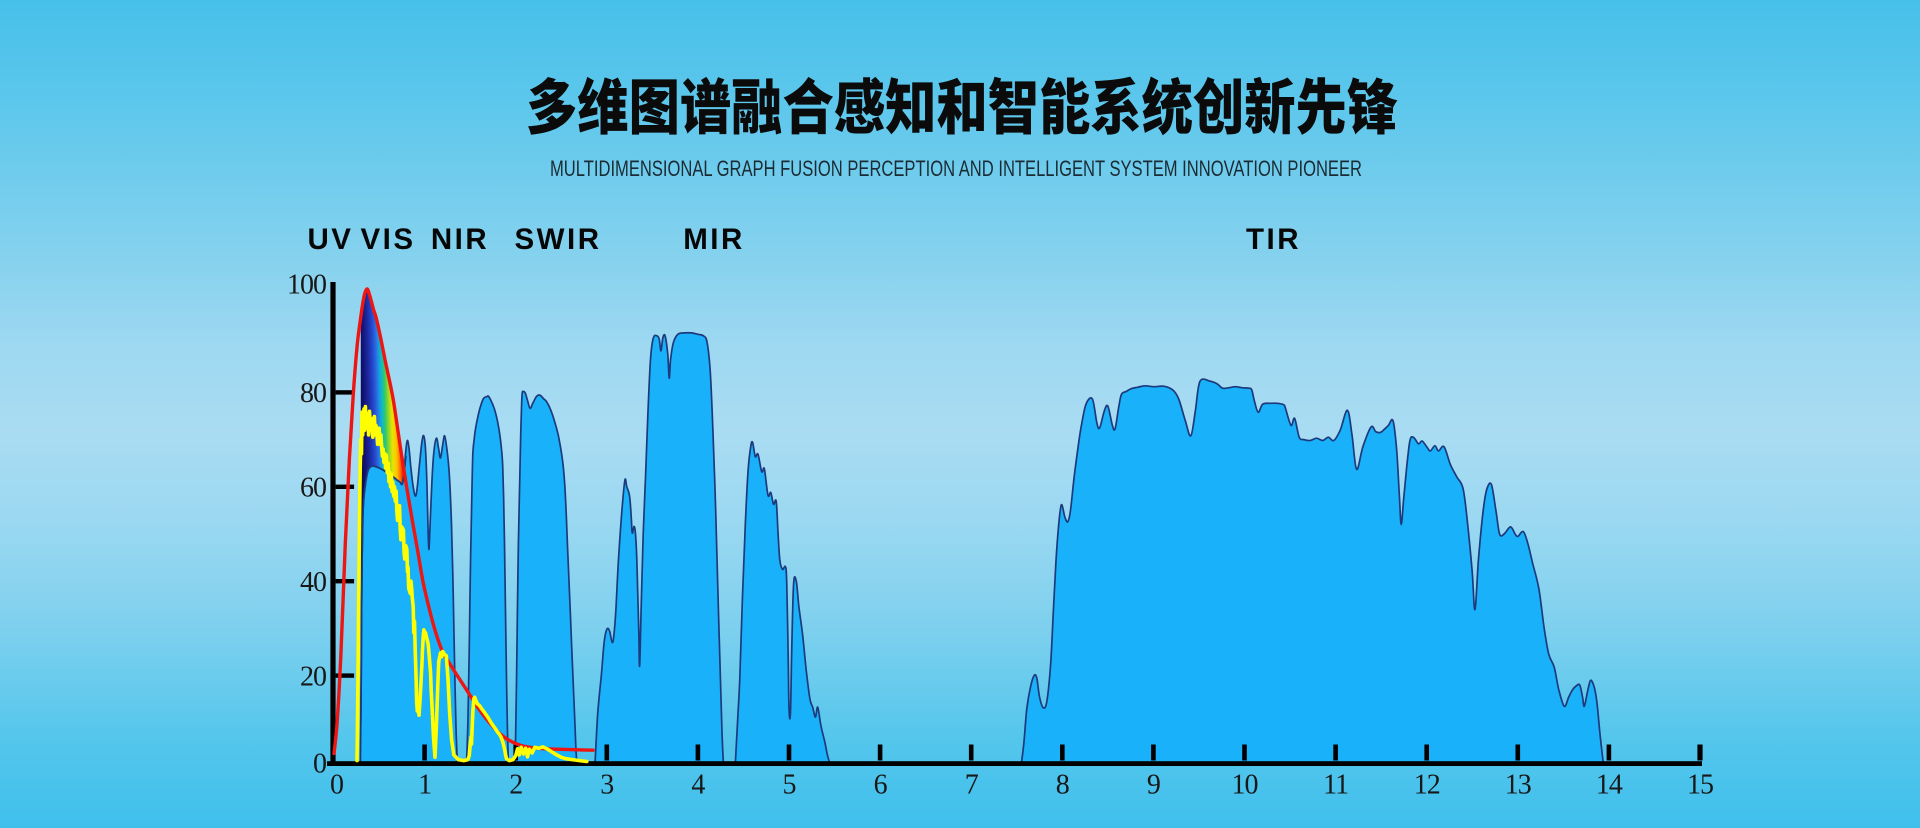  I want to click on svg-text: SWIR, so click(557, 239).